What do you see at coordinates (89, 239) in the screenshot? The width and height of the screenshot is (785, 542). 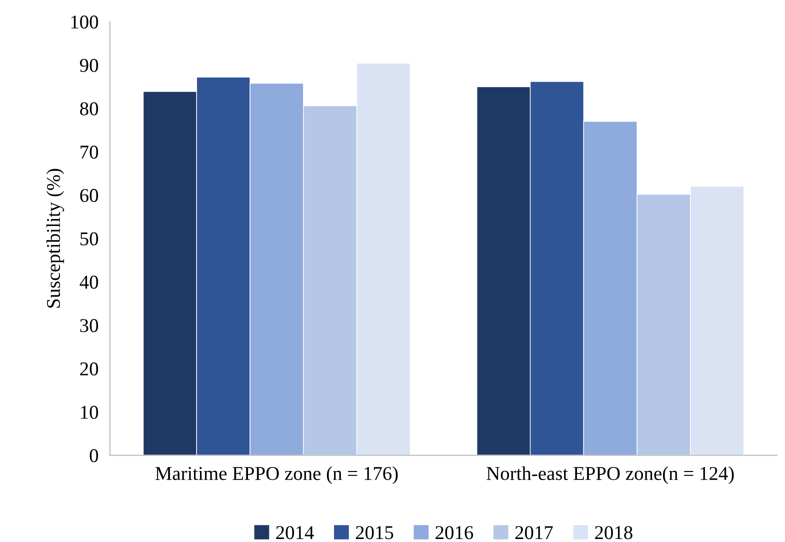 I see `y-tick-label: 50` at bounding box center [89, 239].